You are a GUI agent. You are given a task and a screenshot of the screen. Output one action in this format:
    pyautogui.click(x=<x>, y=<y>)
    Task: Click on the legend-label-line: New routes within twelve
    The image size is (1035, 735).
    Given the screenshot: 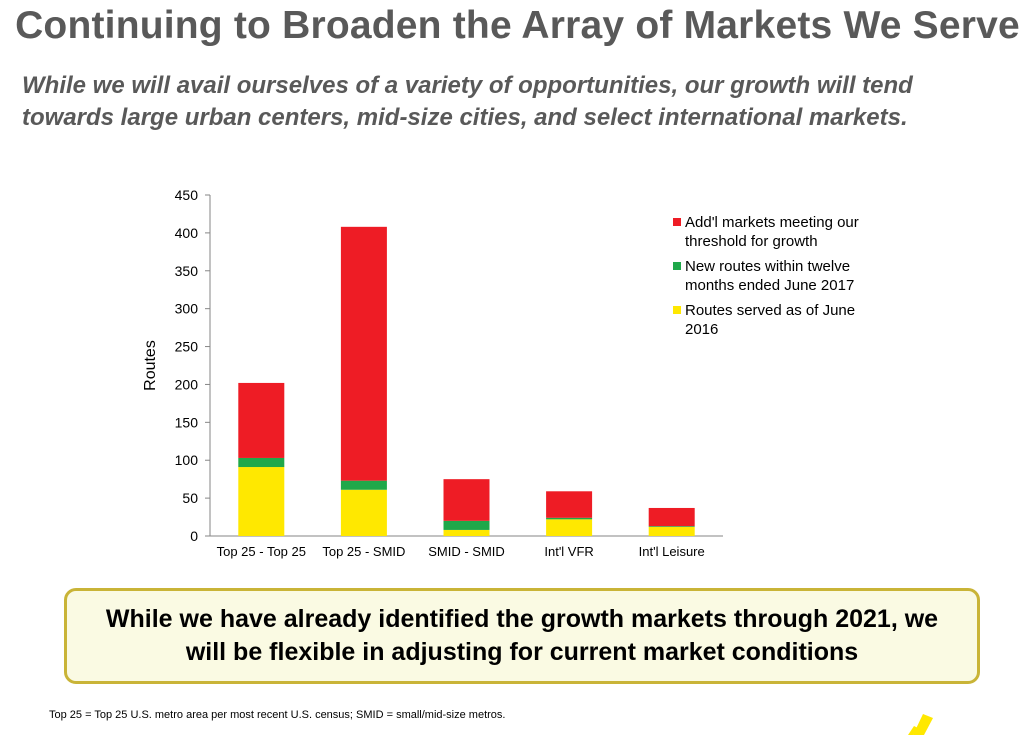 What is the action you would take?
    pyautogui.click(x=767, y=266)
    